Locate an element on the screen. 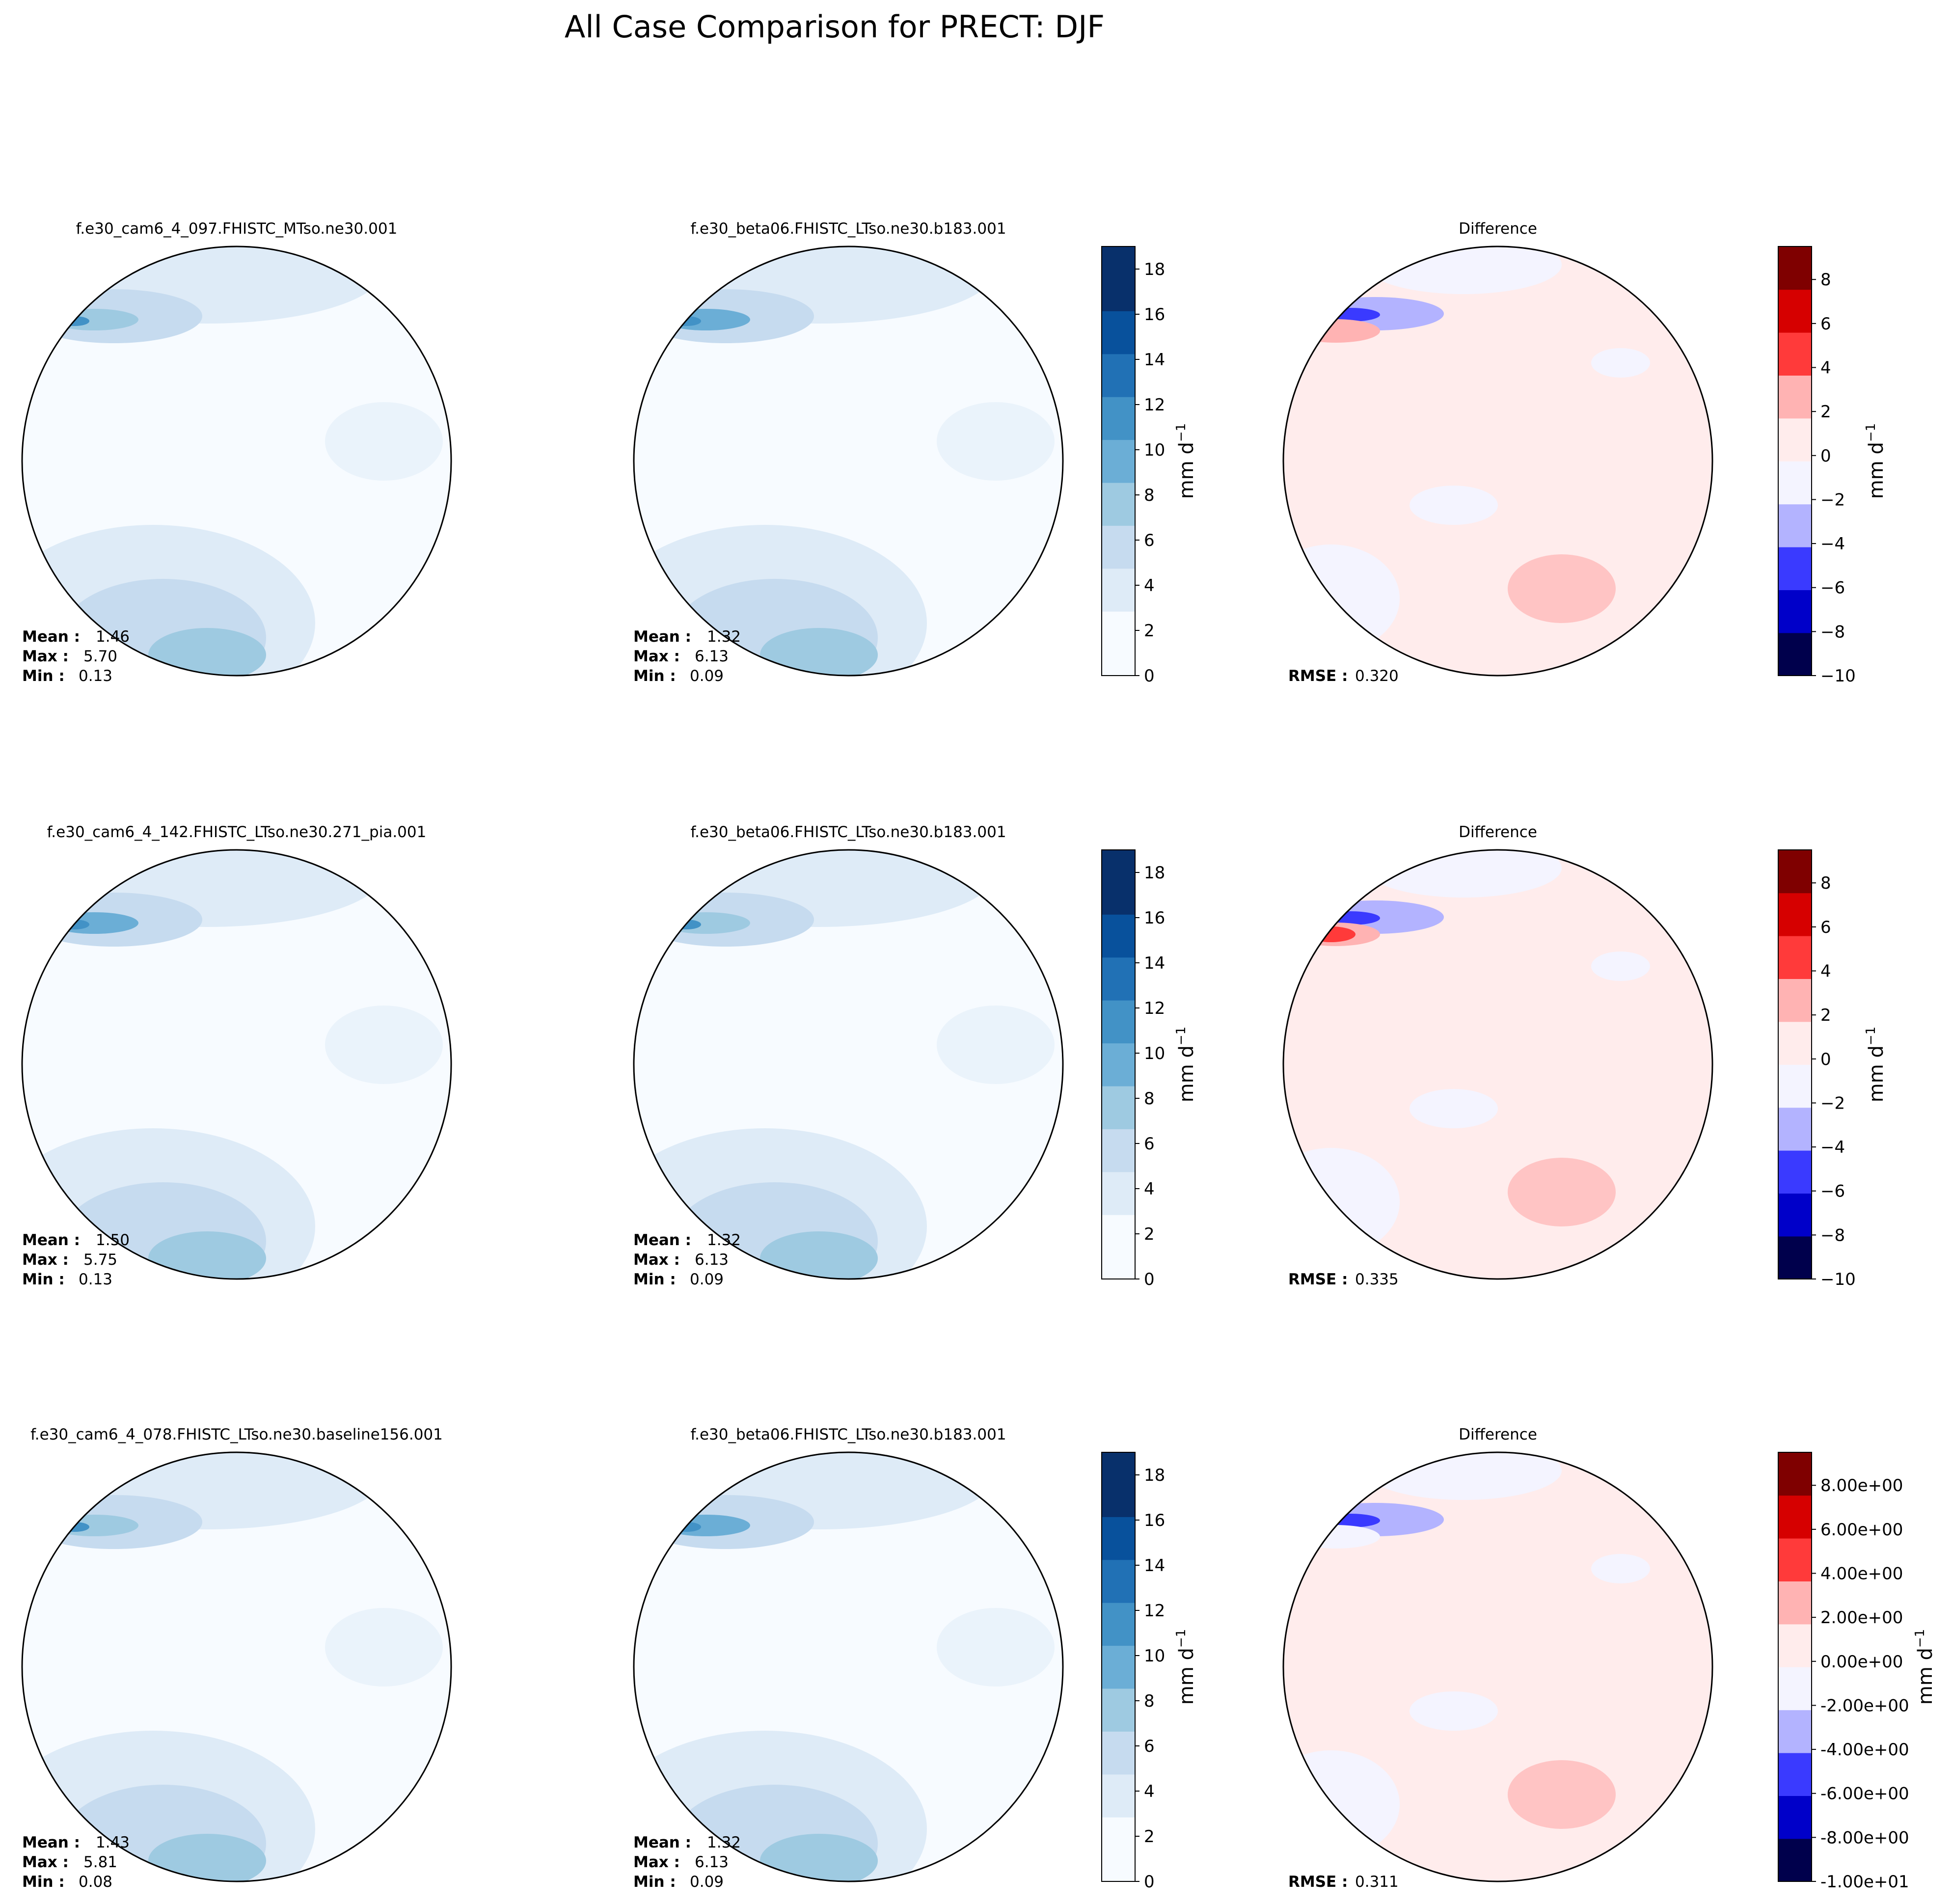 This screenshot has width=1952, height=1904. colorbar-tick-label: 0.00e+00 is located at coordinates (1861, 1662).